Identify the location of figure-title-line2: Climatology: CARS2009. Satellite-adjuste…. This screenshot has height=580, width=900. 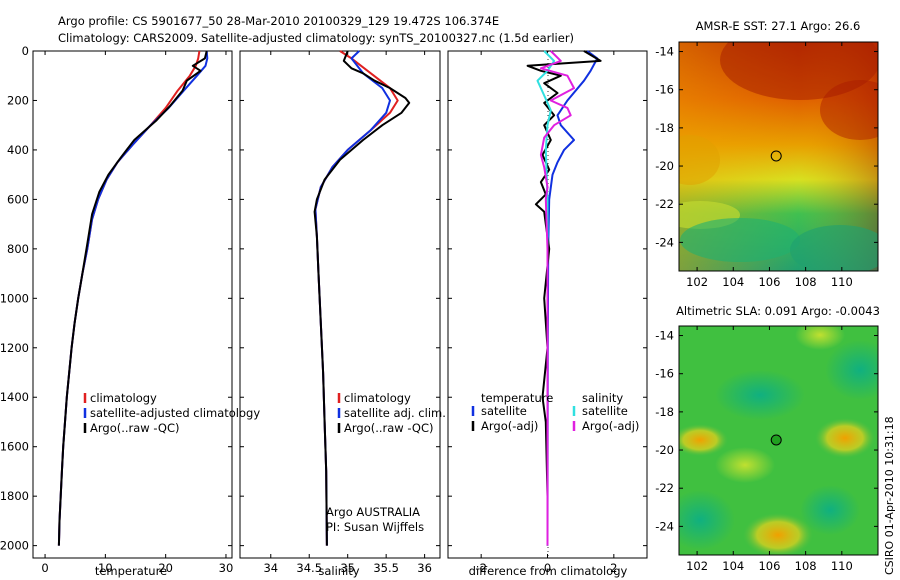
(316, 38).